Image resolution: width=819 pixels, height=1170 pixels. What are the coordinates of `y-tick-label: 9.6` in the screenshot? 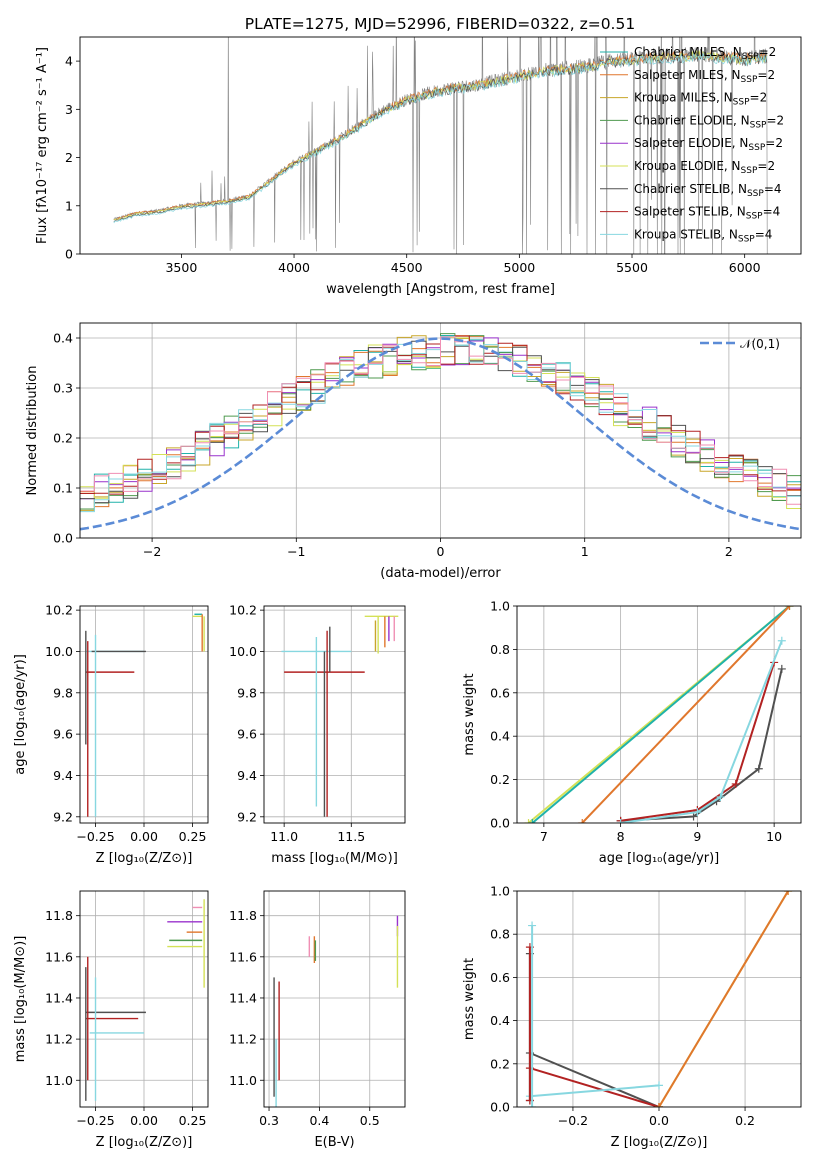 It's located at (247, 734).